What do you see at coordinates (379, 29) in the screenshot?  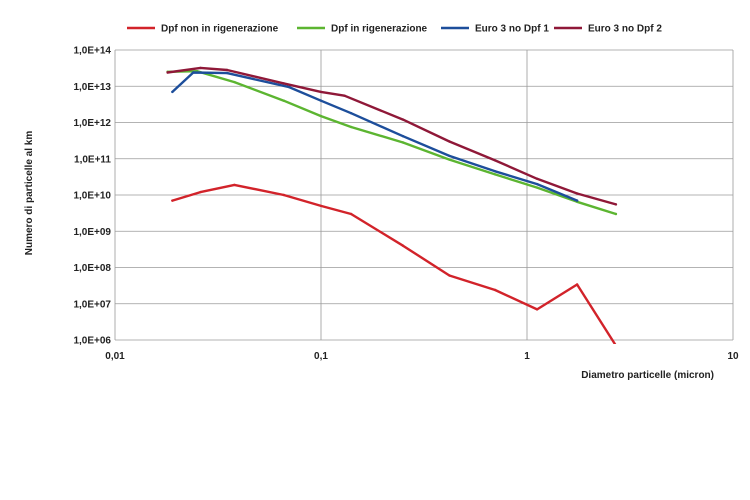 I see `legend-label-dpf-in-rigenerazione: Dpf in rigenerazione` at bounding box center [379, 29].